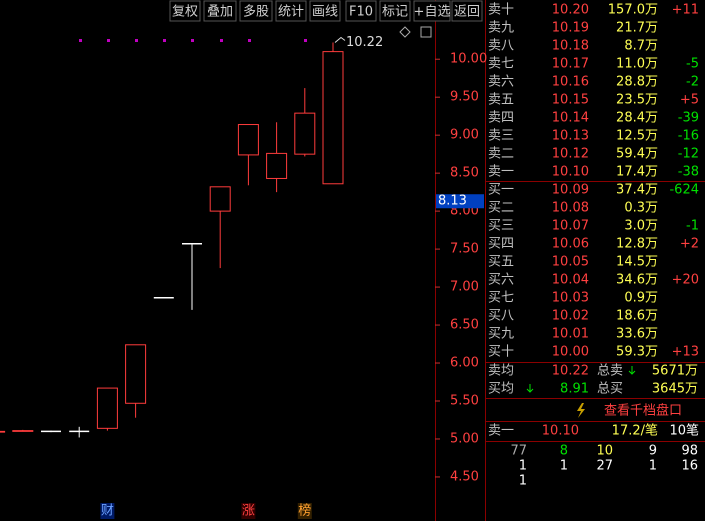 The image size is (705, 521). What do you see at coordinates (637, 172) in the screenshot?
I see `level-volume: 17.4万` at bounding box center [637, 172].